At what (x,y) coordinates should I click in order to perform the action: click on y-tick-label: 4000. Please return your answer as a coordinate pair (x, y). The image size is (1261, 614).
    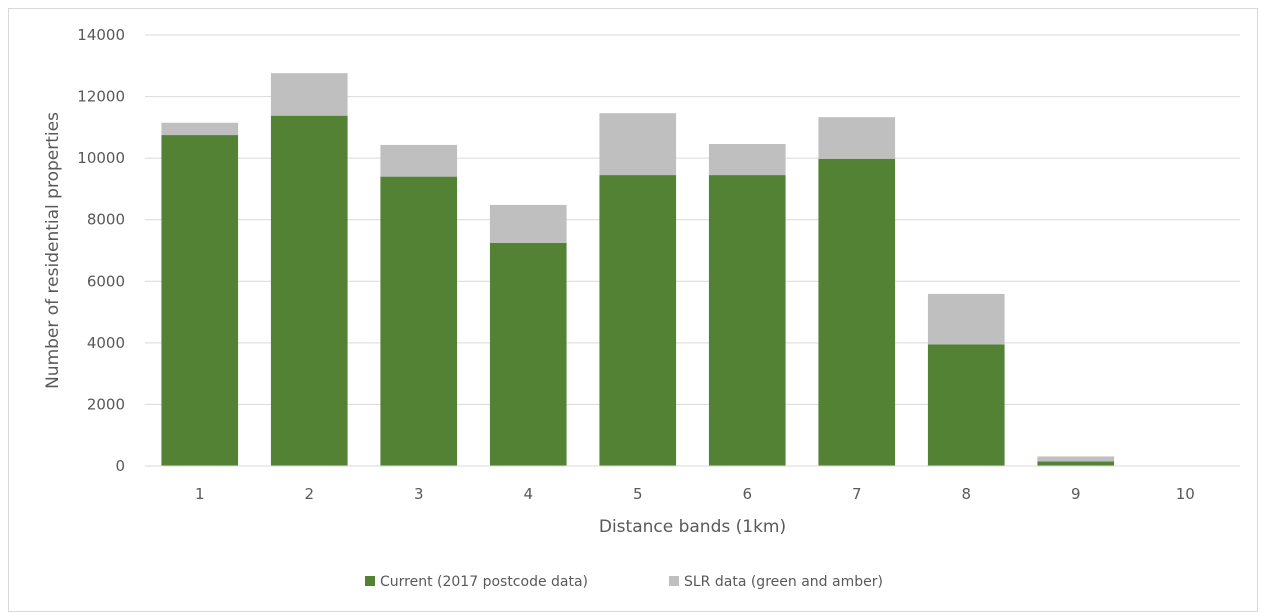
    Looking at the image, I should click on (106, 343).